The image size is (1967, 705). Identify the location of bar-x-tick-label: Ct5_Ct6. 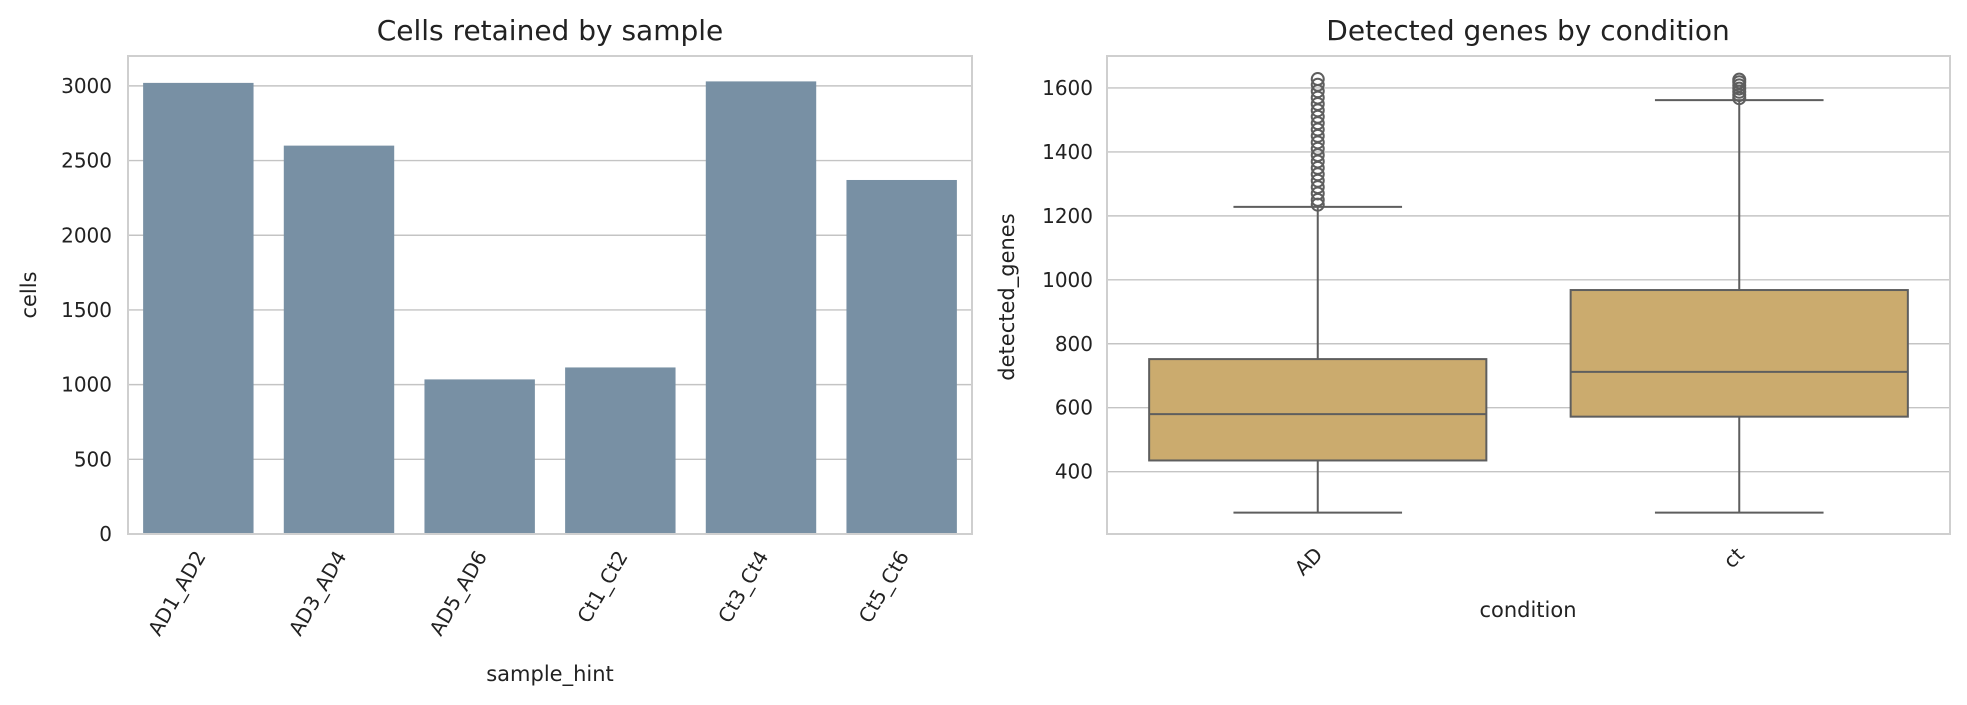
(884, 587).